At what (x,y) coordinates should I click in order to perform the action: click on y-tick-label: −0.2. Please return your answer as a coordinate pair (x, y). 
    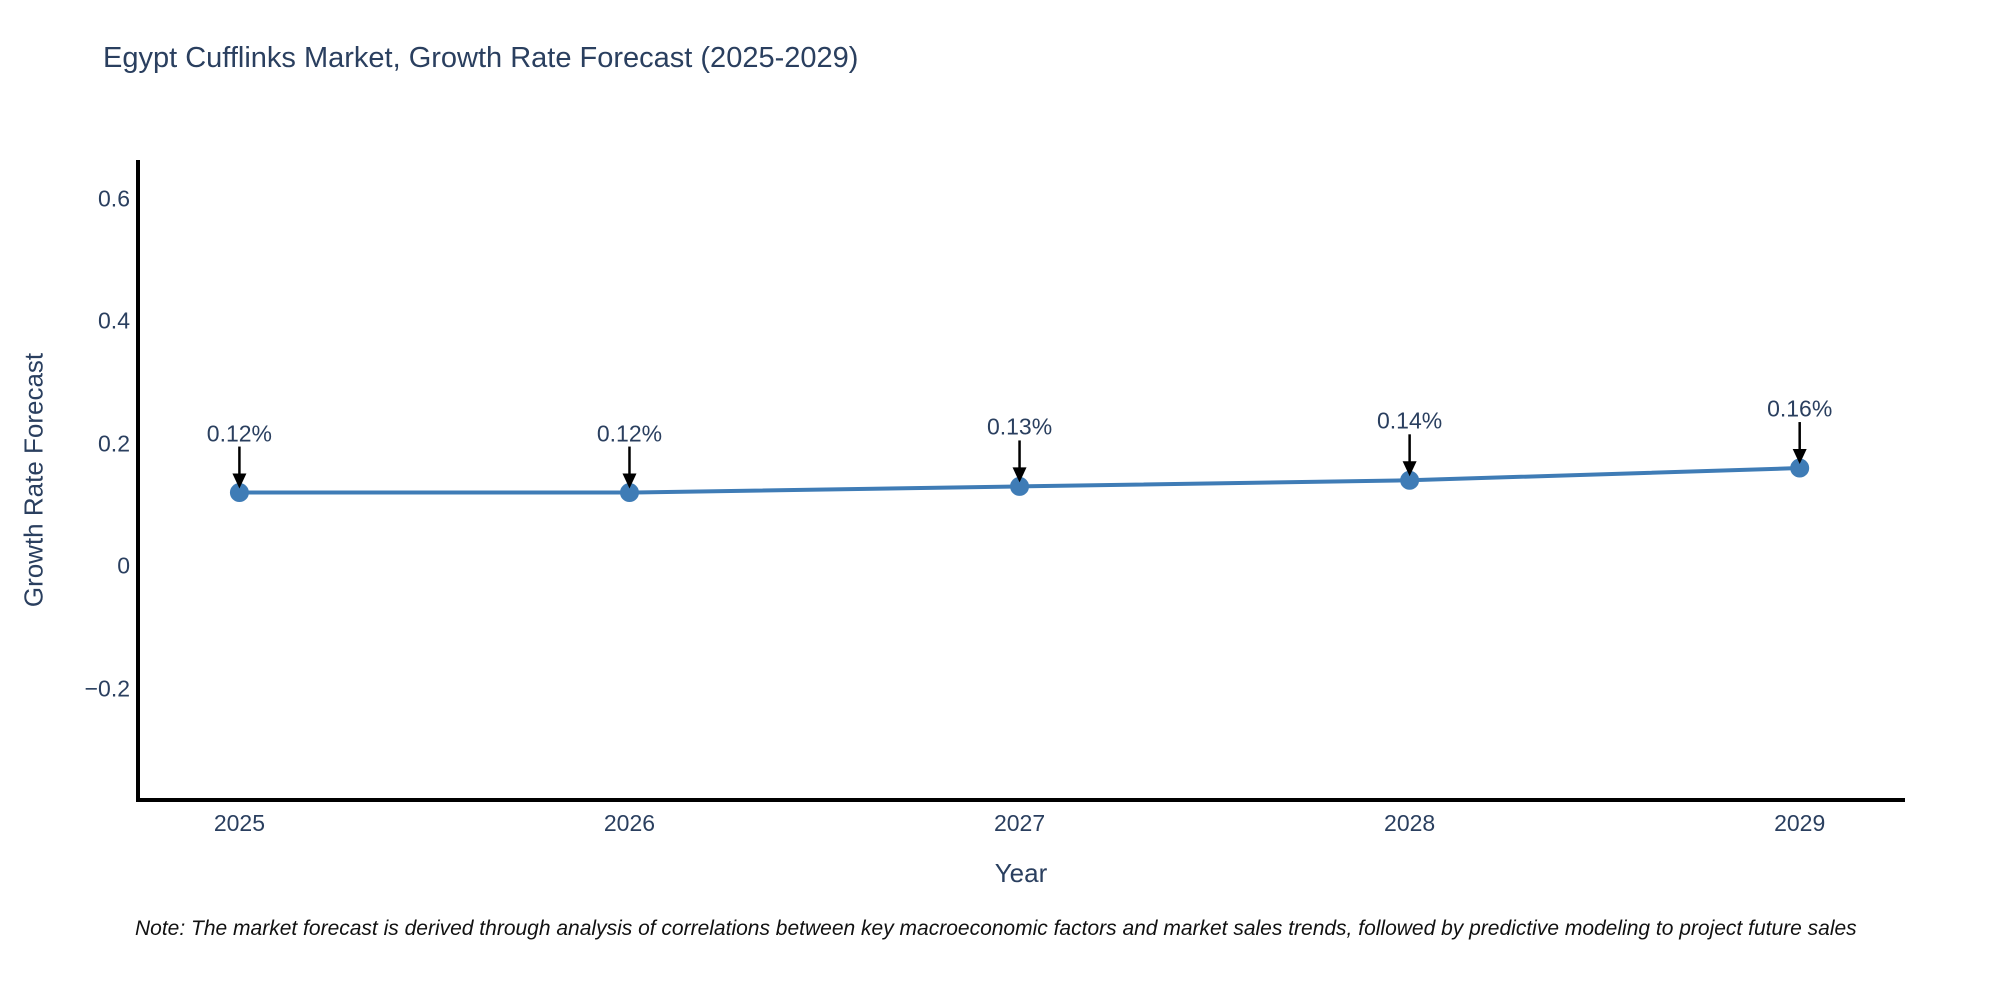
    Looking at the image, I should click on (107, 688).